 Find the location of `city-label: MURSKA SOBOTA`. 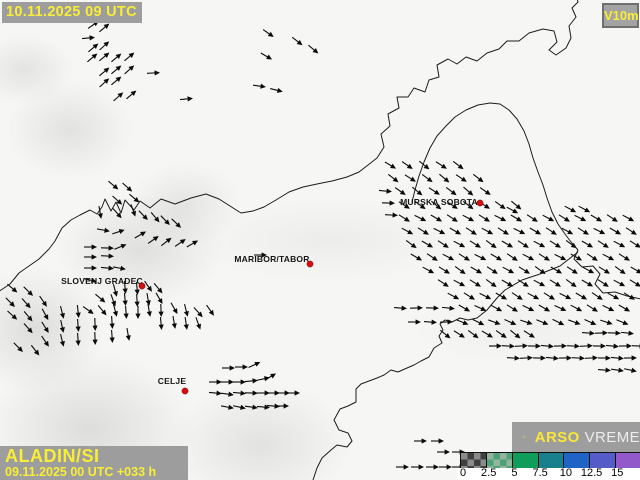

city-label: MURSKA SOBOTA is located at coordinates (439, 202).